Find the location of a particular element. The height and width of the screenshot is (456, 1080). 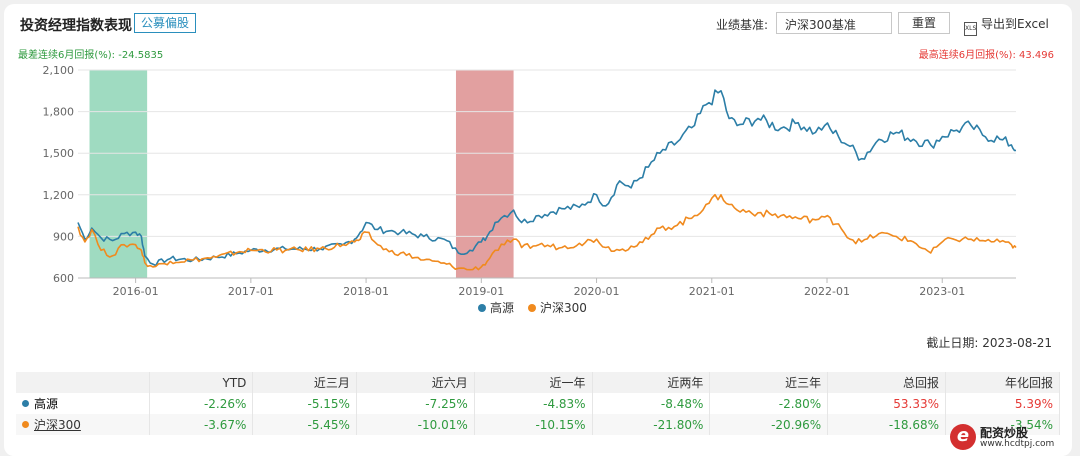

return-cell: -10.01% is located at coordinates (415, 424).